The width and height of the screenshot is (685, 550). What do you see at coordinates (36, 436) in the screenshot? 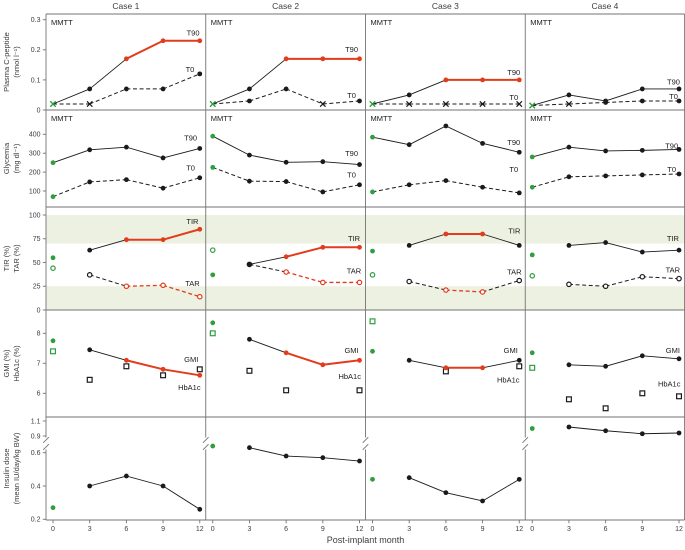
I see `y-tick-label: 0.9` at bounding box center [36, 436].